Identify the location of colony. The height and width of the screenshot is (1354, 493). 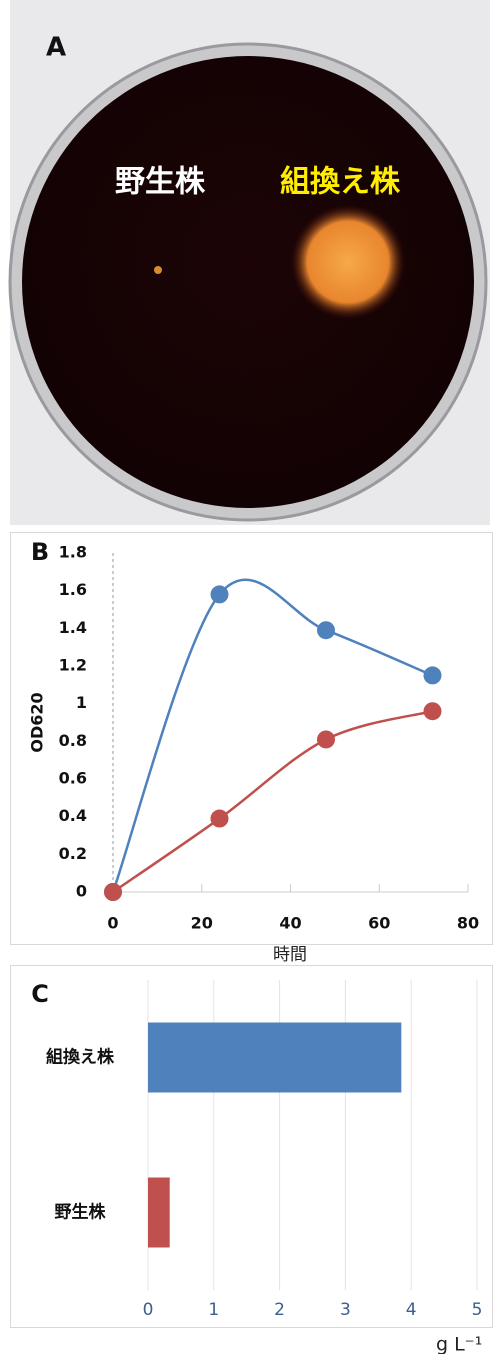
(158, 270).